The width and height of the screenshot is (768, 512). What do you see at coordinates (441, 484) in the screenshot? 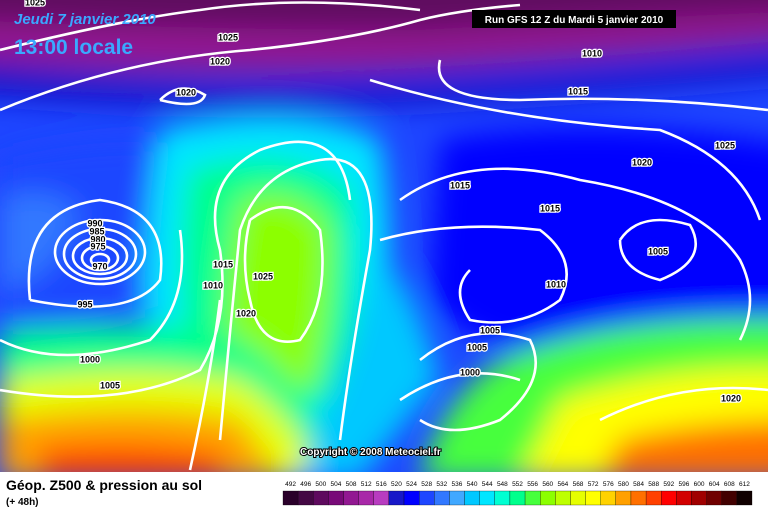
I see `legend-label: 532` at bounding box center [441, 484].